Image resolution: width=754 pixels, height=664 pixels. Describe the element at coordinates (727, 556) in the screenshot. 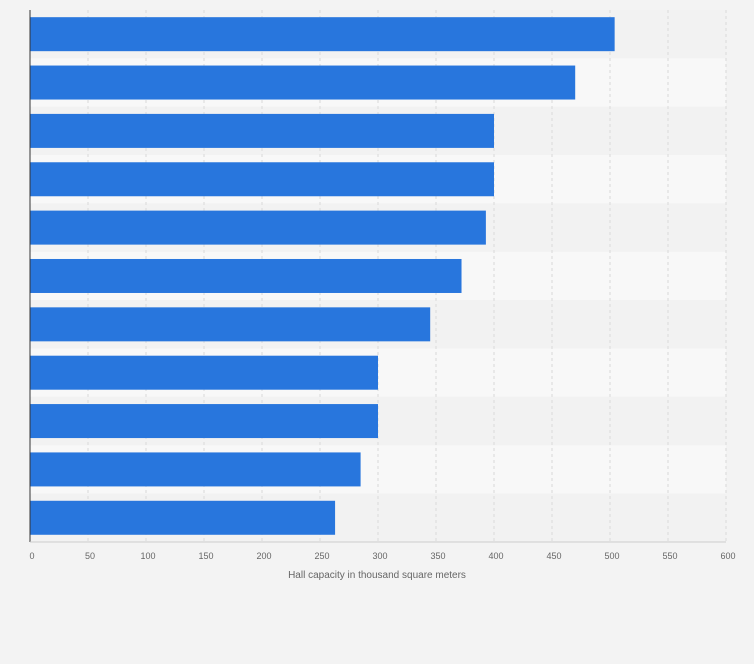

I see `x-tick-label-600: 600` at that location.